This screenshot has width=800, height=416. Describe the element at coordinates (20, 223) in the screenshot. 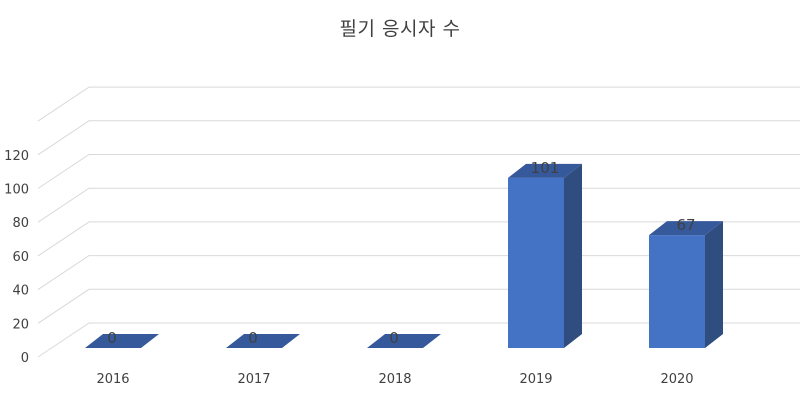

I see `y-tick-label: 80` at that location.